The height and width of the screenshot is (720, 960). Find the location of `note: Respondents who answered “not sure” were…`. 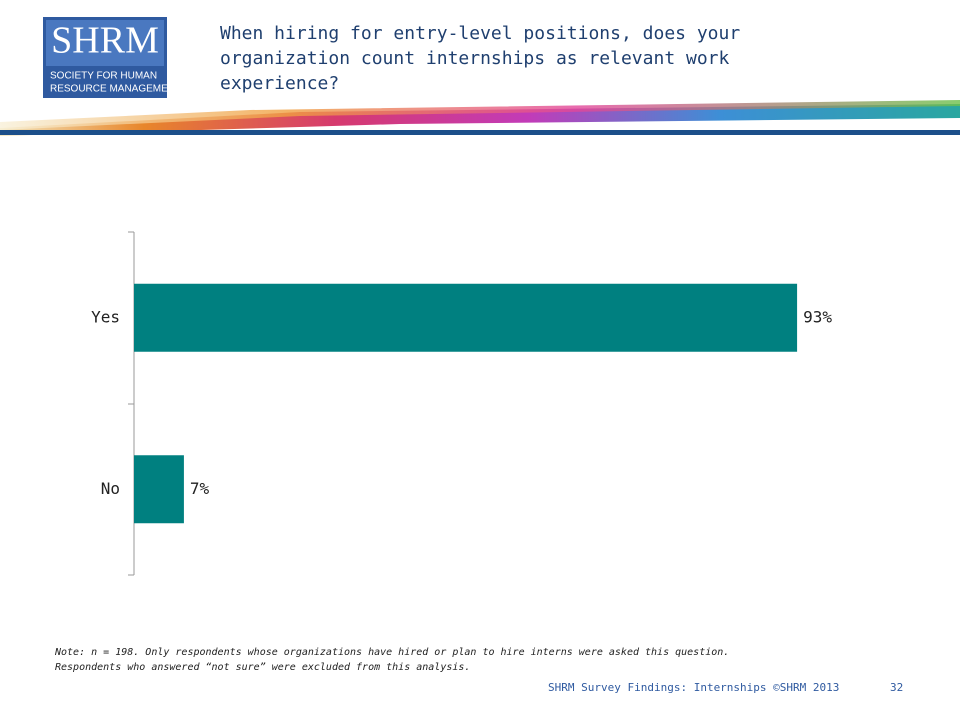

note: Respondents who answered “not sure” were… is located at coordinates (262, 667).